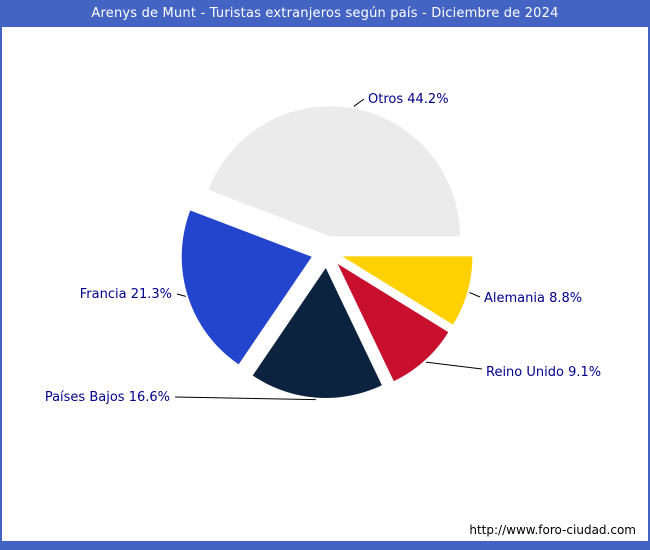  What do you see at coordinates (246, 287) in the screenshot?
I see `pie-slice-francia` at bounding box center [246, 287].